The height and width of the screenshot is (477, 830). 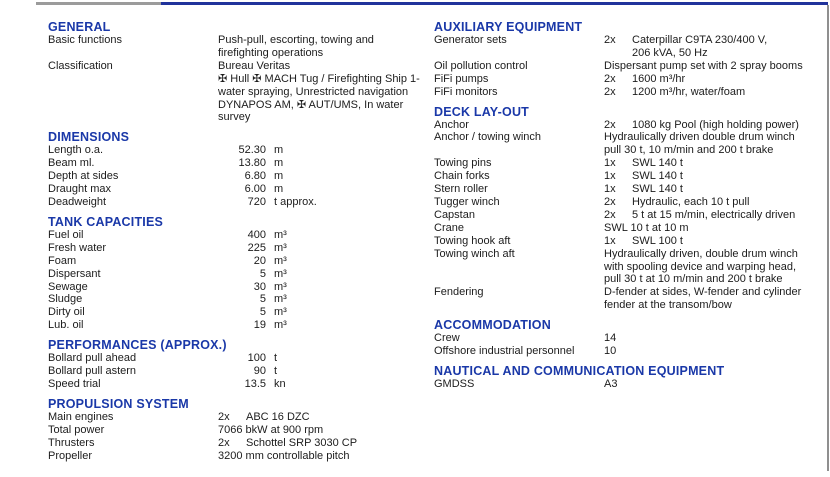 What do you see at coordinates (325, 443) in the screenshot?
I see `row-value: 2x Schottel SRP 3030 CP` at bounding box center [325, 443].